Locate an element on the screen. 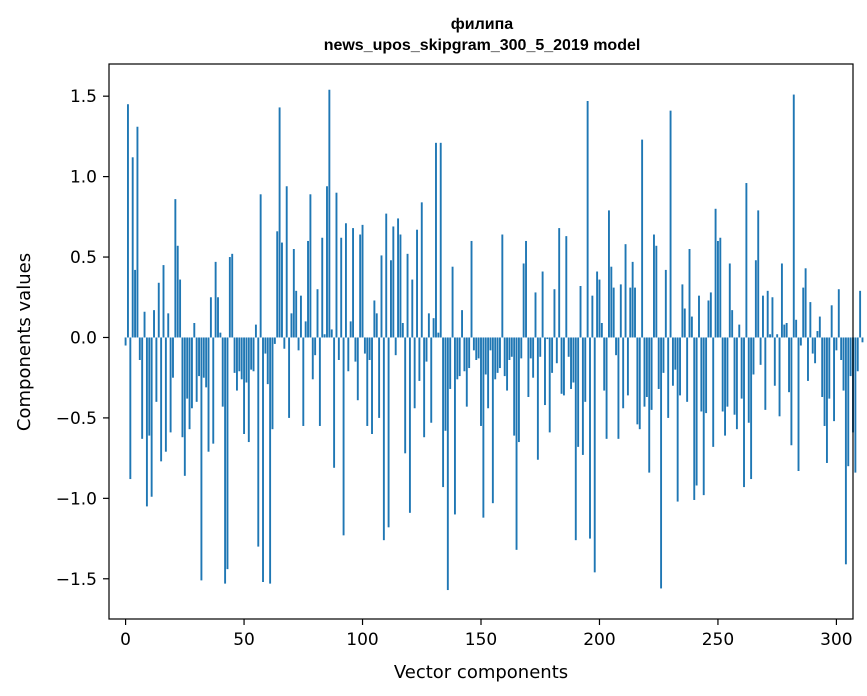  y-tick-label: −1.5 is located at coordinates (76, 580).